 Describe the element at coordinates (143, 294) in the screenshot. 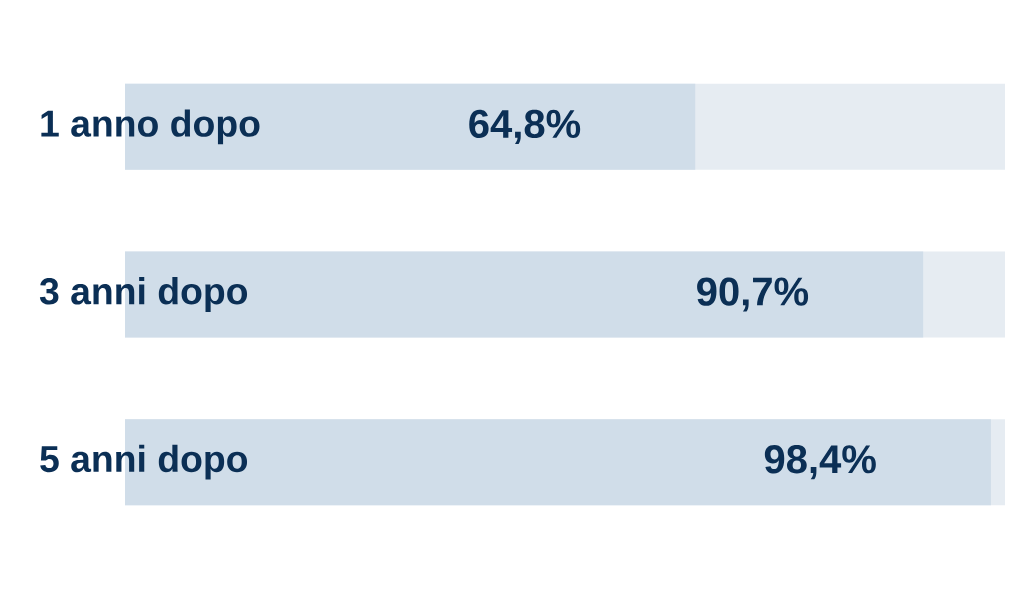

I see `y-tick-label: 3 anni dopo` at that location.